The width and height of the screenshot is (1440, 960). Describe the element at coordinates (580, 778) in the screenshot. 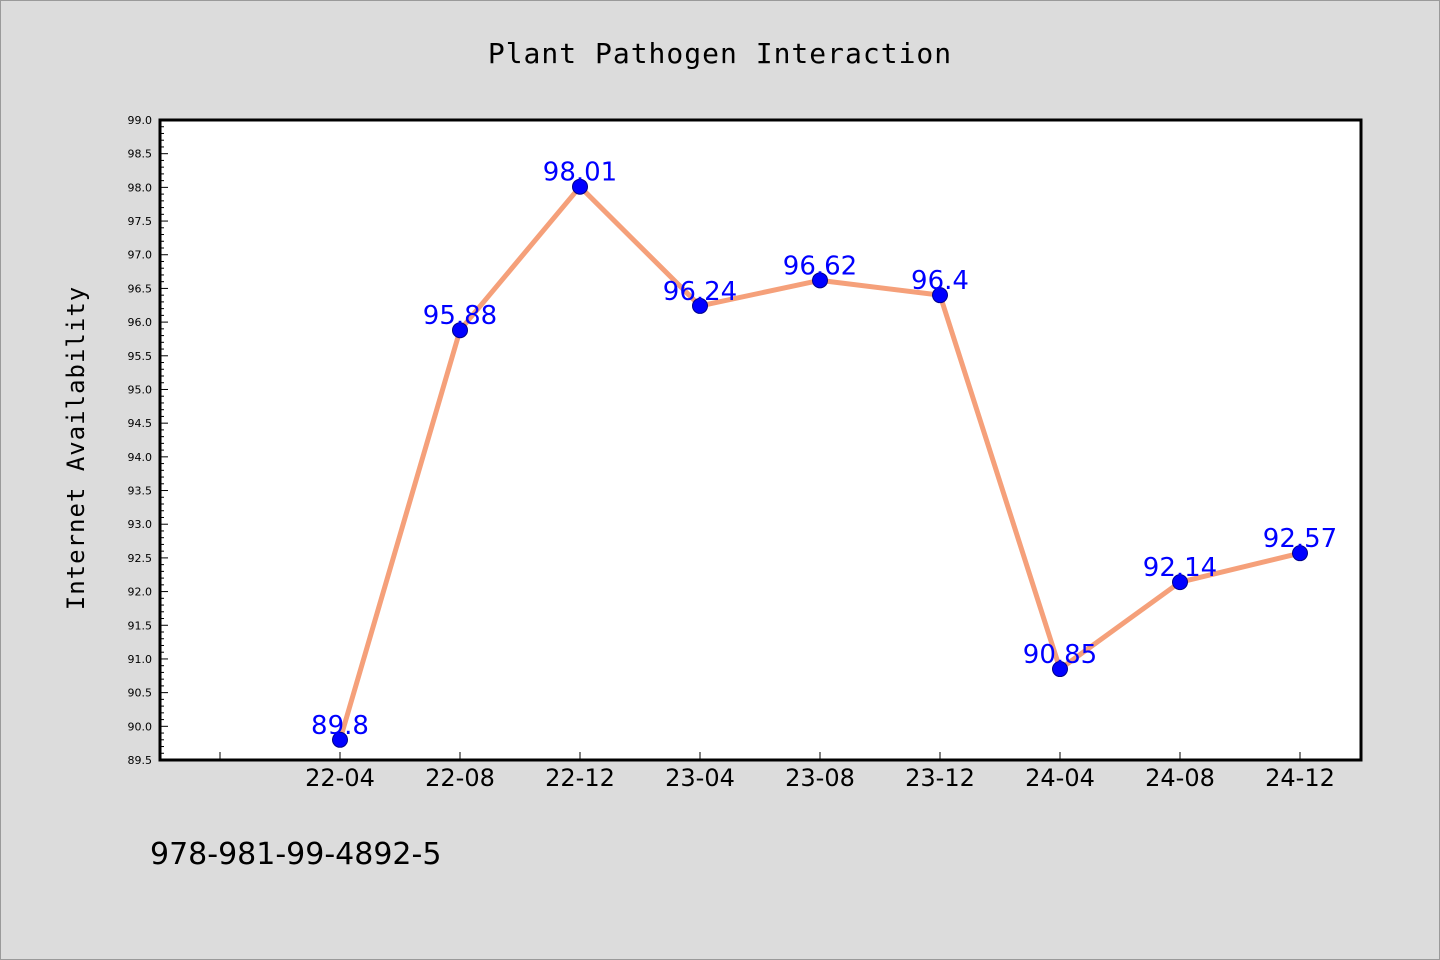

I see `x-tick-label: 22-12` at that location.